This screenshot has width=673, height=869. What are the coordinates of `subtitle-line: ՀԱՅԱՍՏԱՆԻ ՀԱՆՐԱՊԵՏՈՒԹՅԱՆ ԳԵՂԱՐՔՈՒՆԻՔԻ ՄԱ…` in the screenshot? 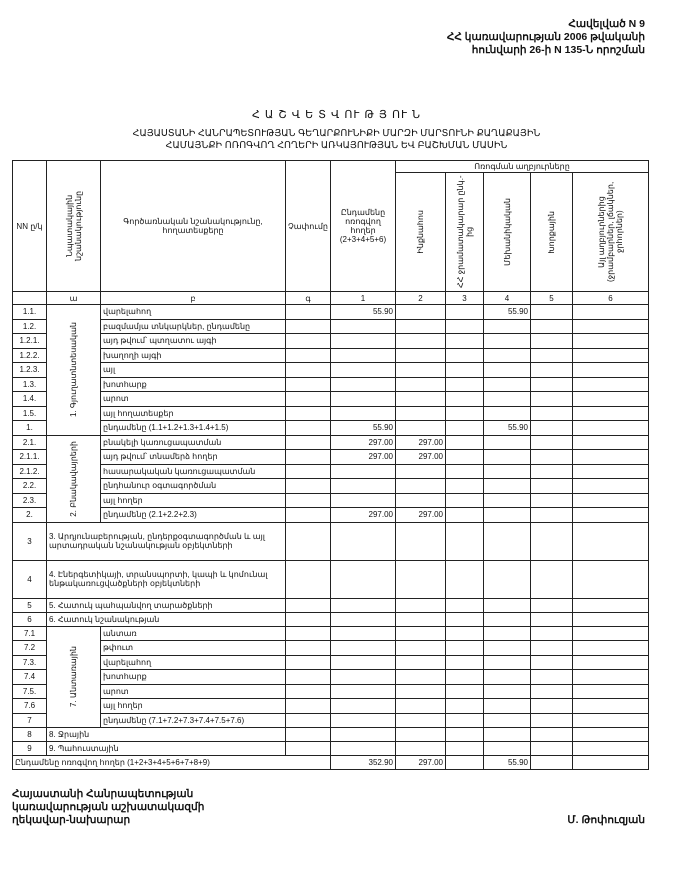 It's located at (336, 133).